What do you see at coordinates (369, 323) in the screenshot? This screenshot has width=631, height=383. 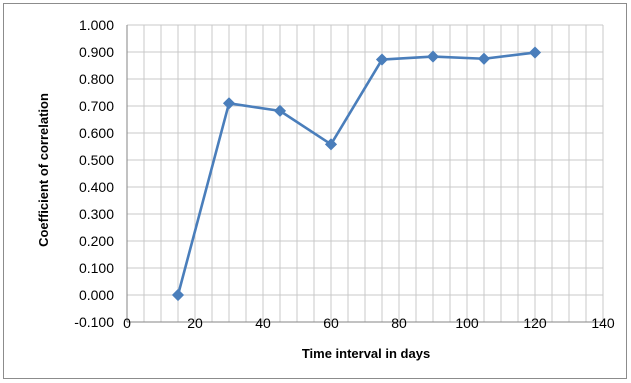 I see `x-tick-labels: 0 20 40 60 80 100 120 140` at bounding box center [369, 323].